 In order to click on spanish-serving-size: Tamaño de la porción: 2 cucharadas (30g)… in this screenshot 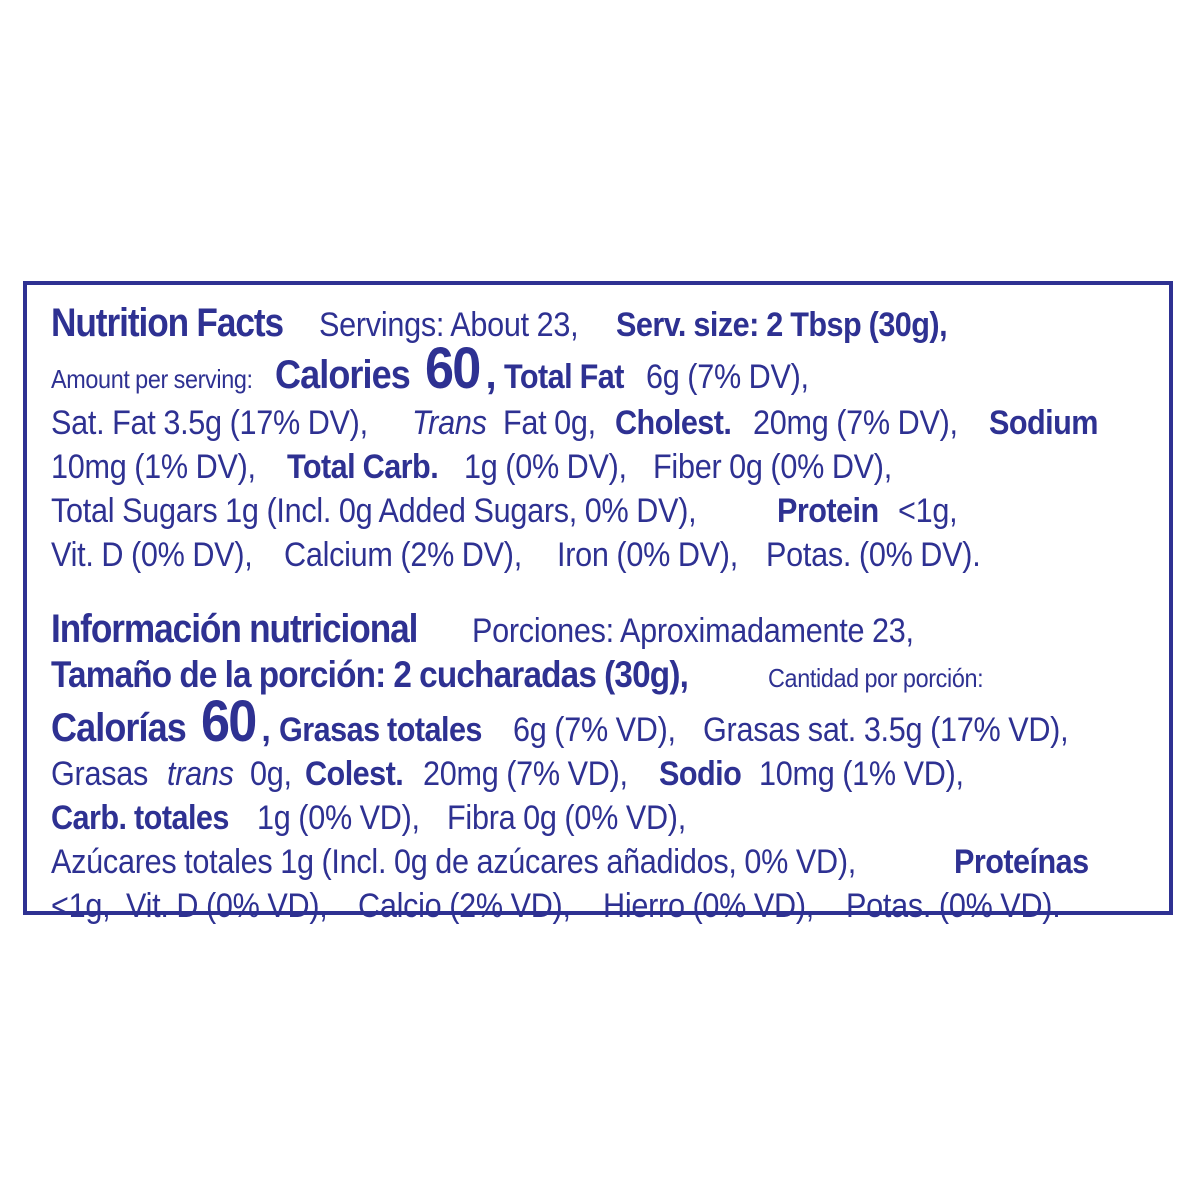, I will do `click(370, 674)`.